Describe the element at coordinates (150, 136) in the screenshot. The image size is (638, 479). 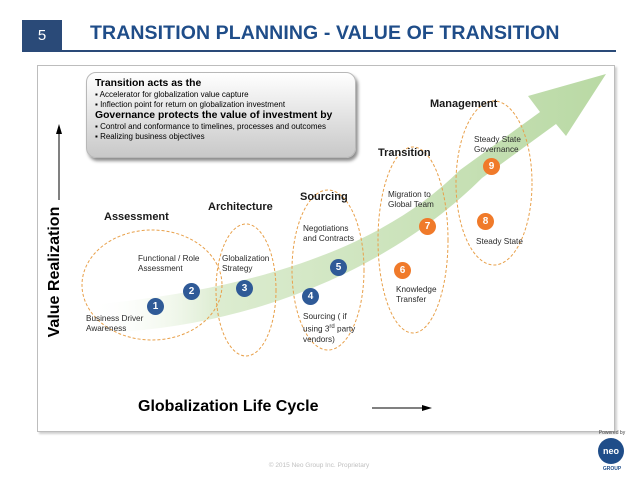
I see `callout-bullet: ▪ Realizing business objectives` at that location.